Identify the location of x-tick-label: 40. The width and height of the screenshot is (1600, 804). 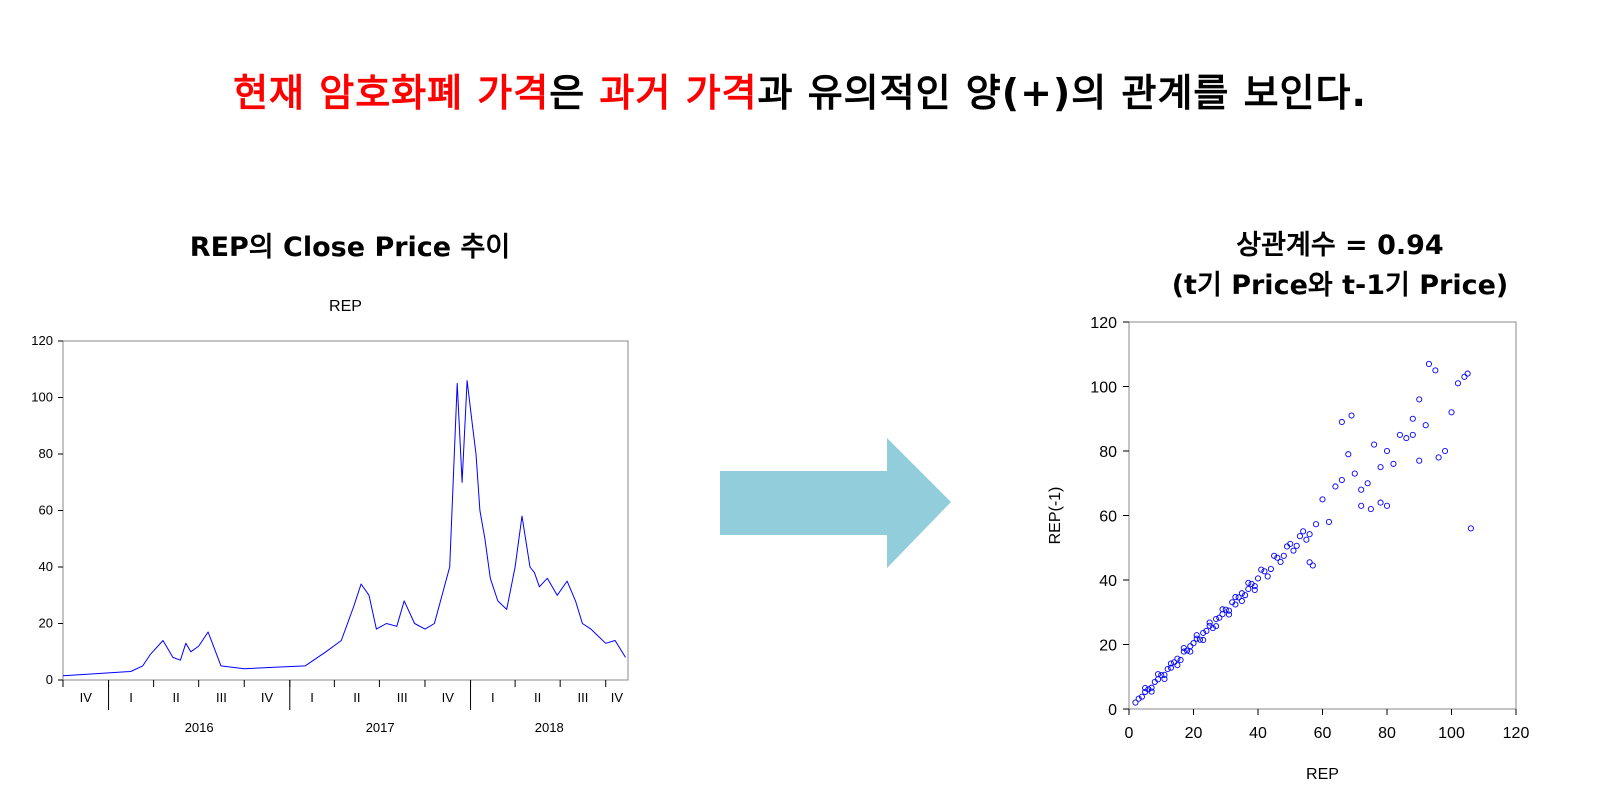
(1258, 733).